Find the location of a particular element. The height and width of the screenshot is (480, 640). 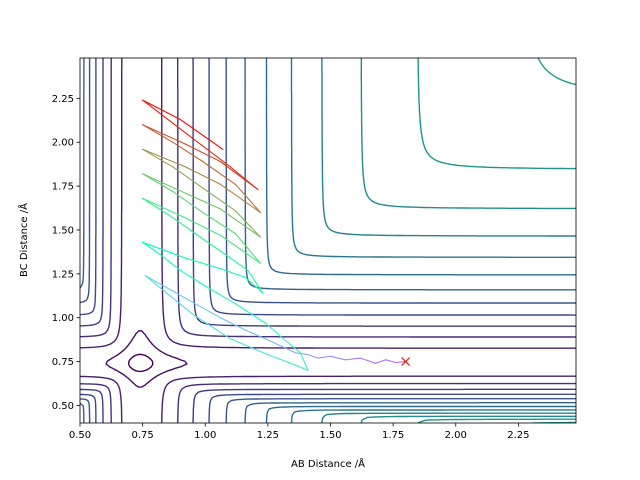

contour-level is located at coordinates (146, 359).